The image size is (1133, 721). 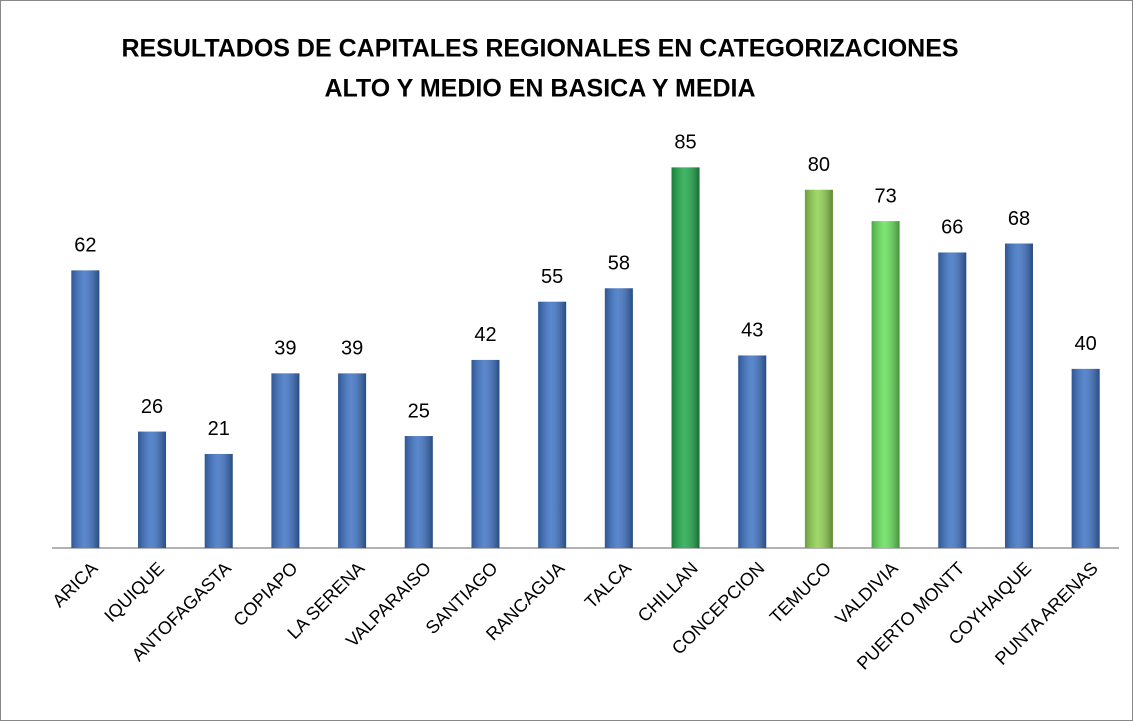 I want to click on value-label: 73, so click(x=885, y=196).